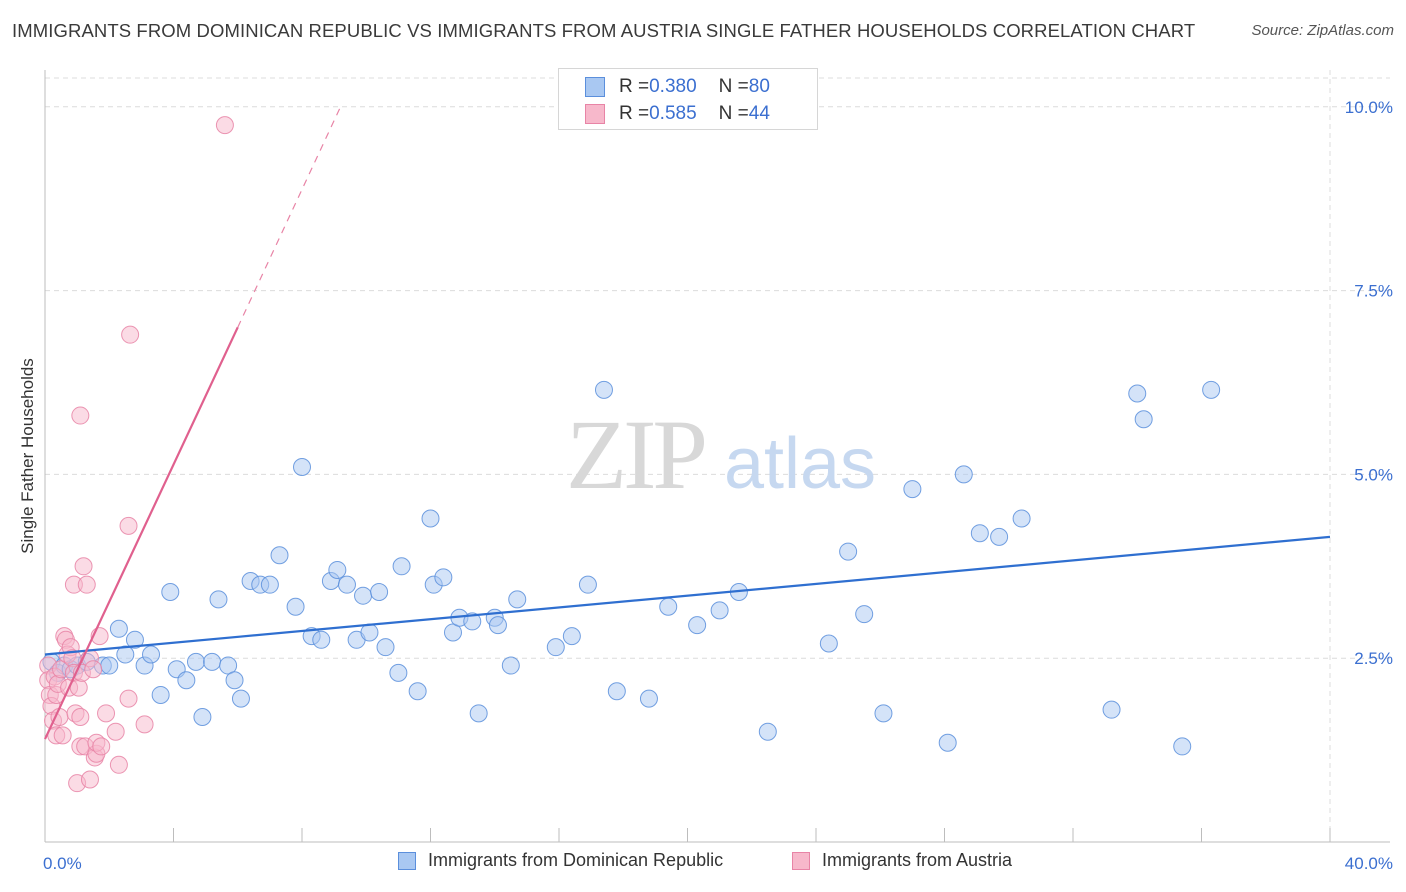 The image size is (1406, 892). Describe the element at coordinates (1369, 107) in the screenshot. I see `y-tick-label: 10.0%` at that location.